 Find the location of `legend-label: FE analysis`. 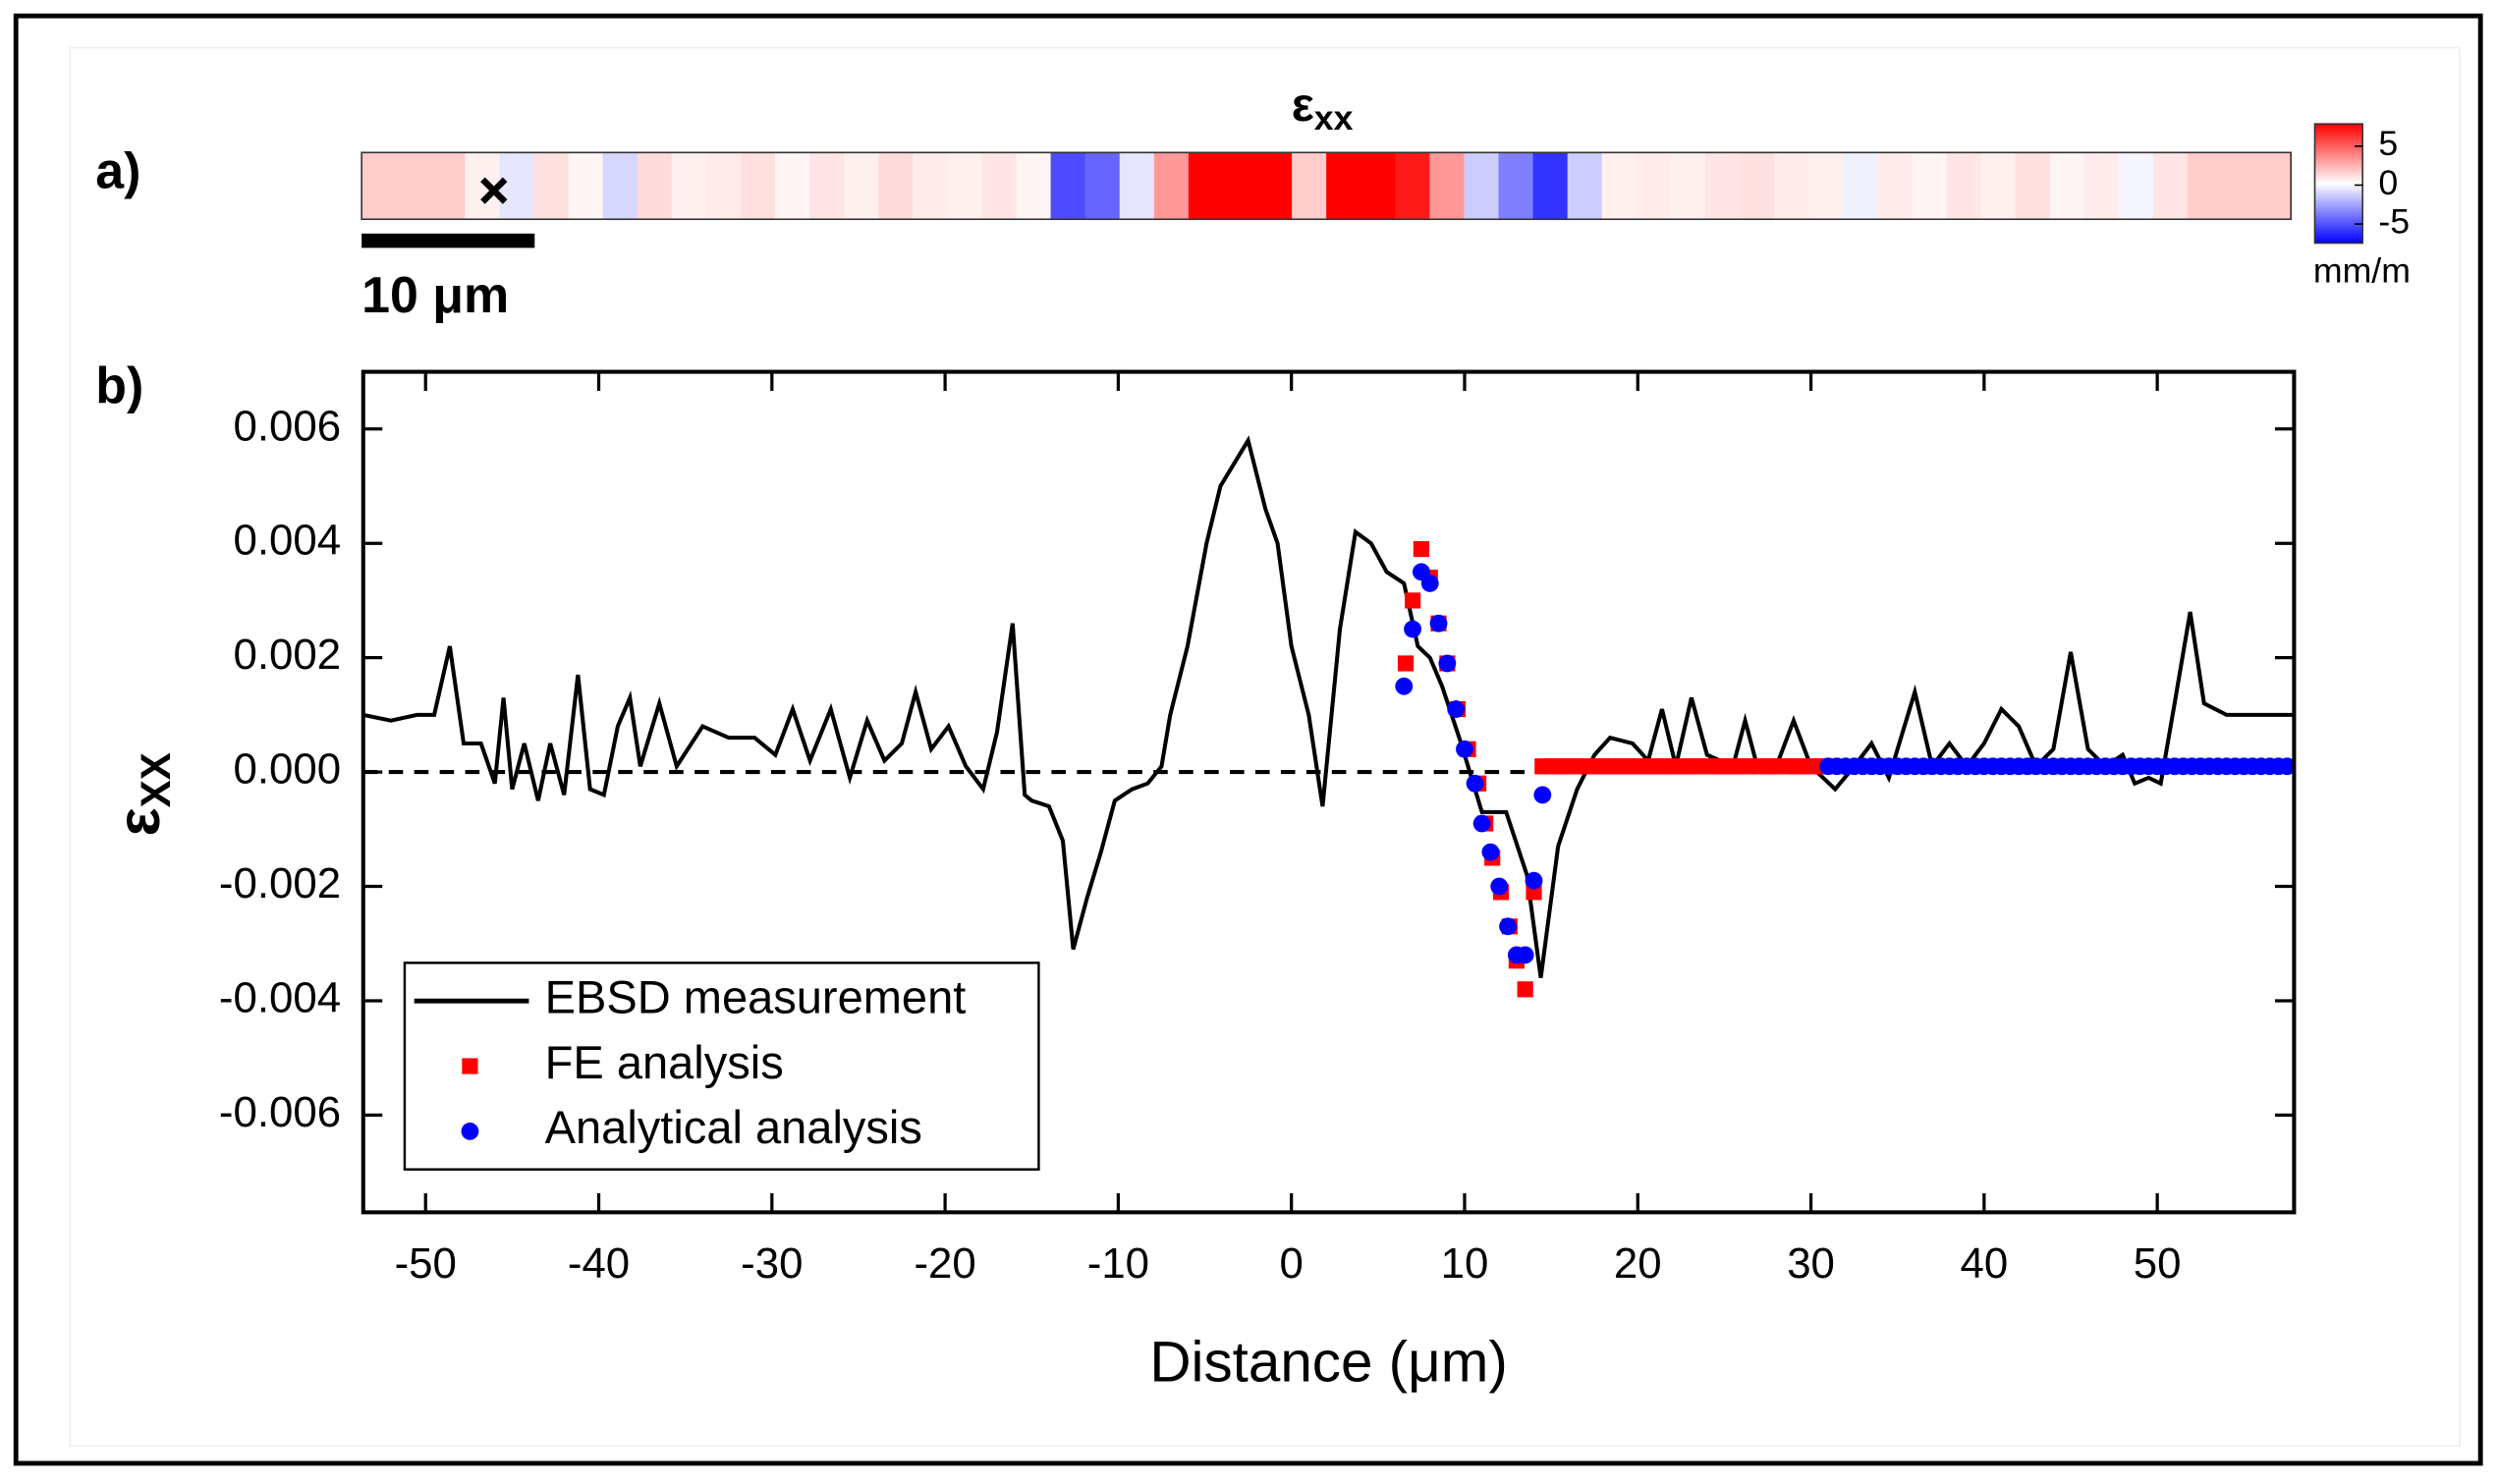

legend-label: FE analysis is located at coordinates (664, 1062).